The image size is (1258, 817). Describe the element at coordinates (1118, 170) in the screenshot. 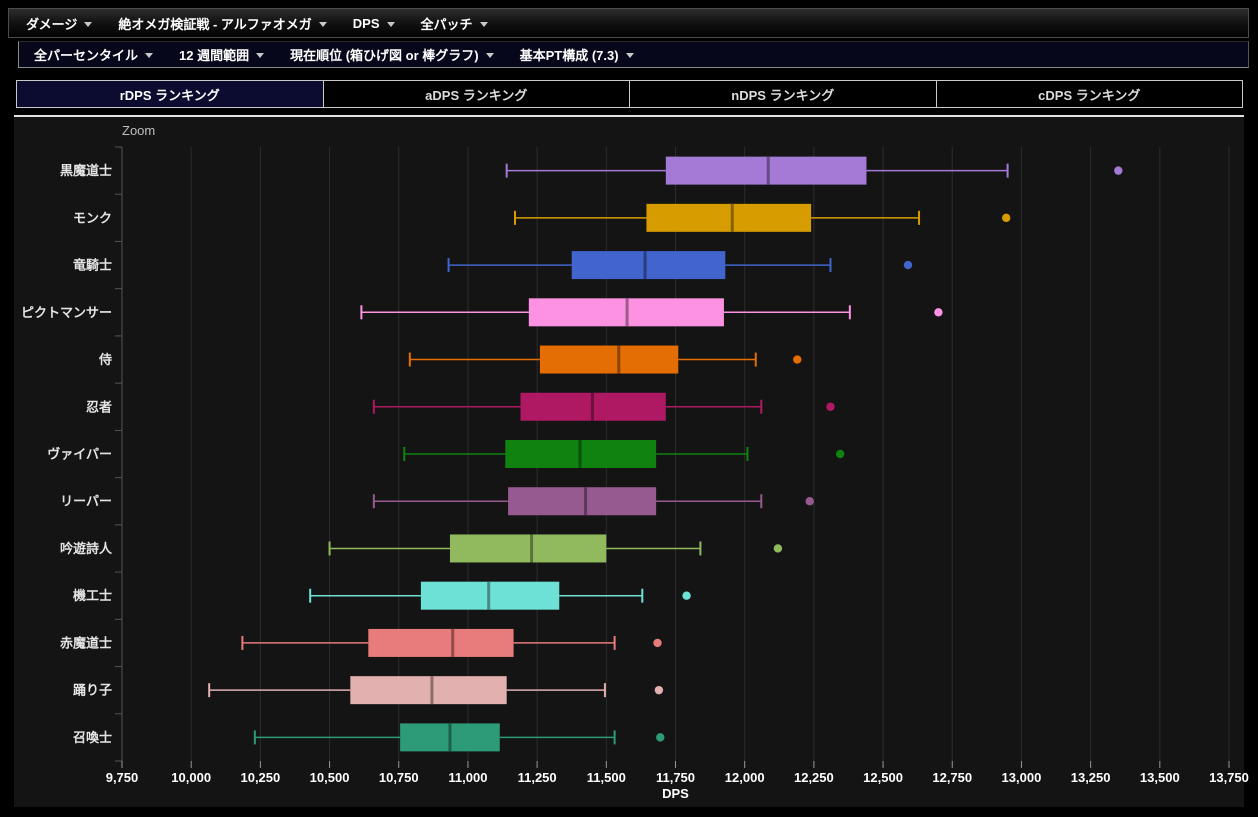

I see `outlier-blackmage` at that location.